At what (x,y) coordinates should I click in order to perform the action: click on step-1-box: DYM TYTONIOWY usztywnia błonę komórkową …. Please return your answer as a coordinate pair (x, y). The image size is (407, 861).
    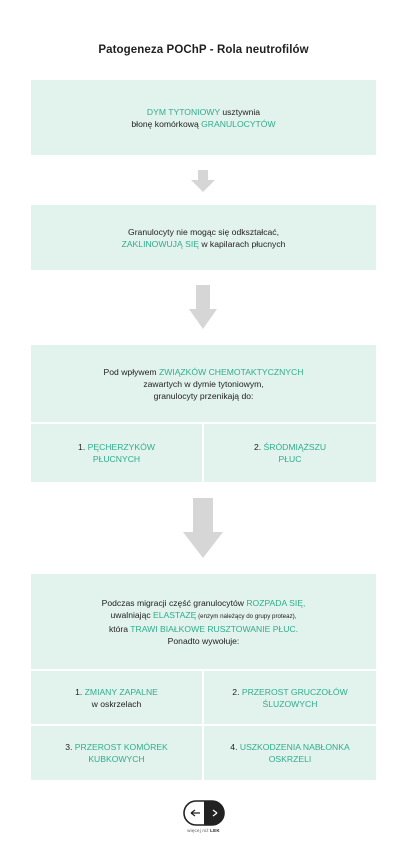
    Looking at the image, I should click on (203, 117).